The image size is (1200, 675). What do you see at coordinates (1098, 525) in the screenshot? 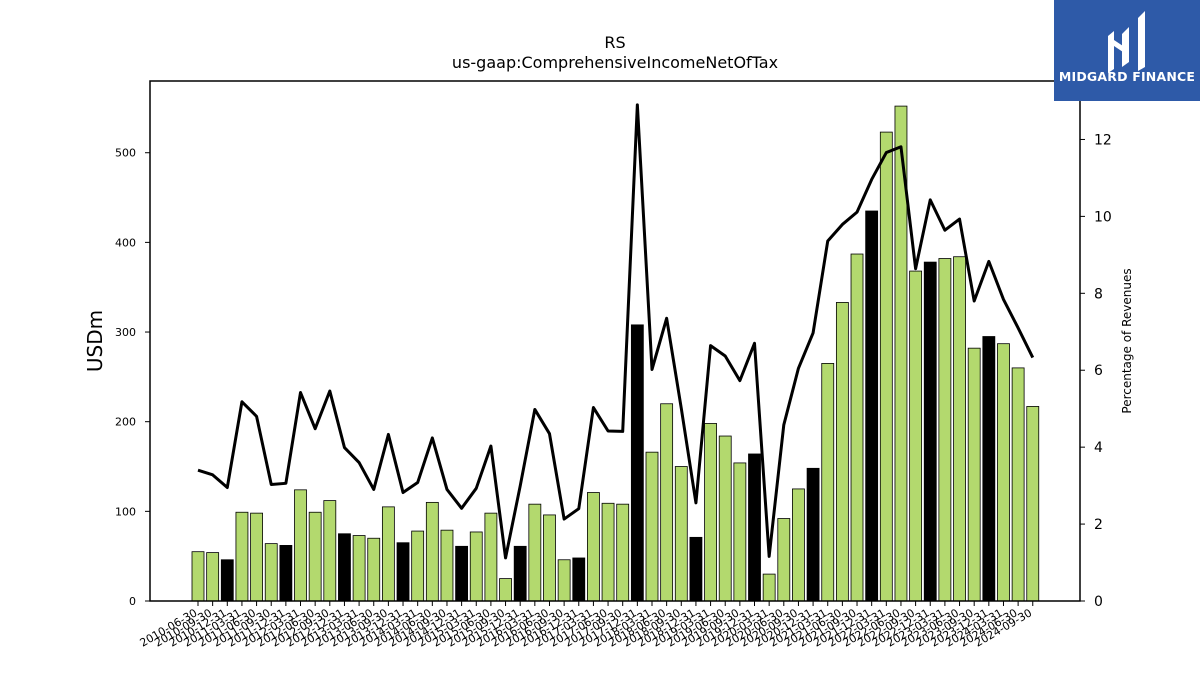
I see `y2-tick-label: 2` at bounding box center [1098, 525].